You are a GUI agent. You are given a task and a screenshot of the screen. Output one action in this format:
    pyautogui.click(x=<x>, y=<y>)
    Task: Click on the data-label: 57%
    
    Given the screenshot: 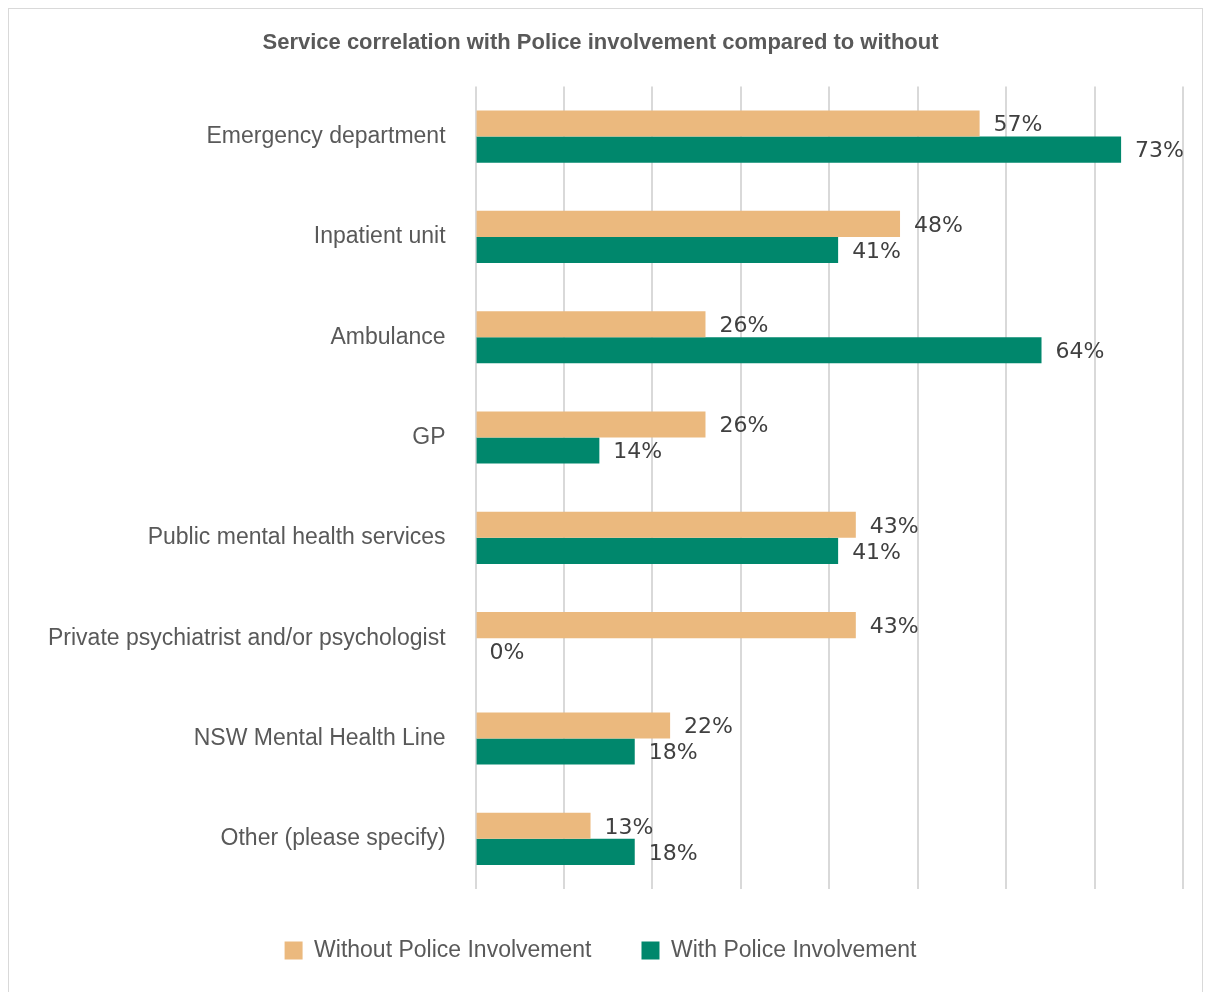 What is the action you would take?
    pyautogui.click(x=1018, y=124)
    